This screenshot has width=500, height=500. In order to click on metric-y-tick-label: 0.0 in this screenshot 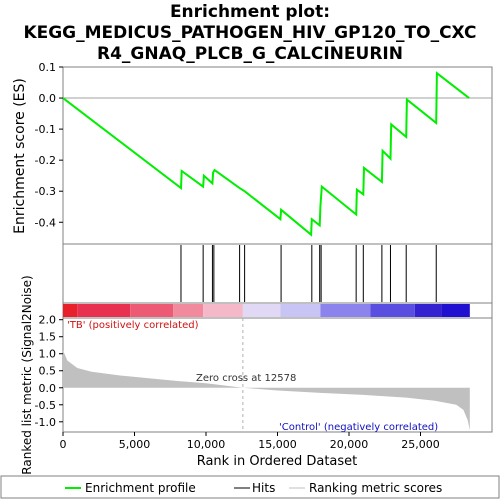, I will do `click(48, 388)`.